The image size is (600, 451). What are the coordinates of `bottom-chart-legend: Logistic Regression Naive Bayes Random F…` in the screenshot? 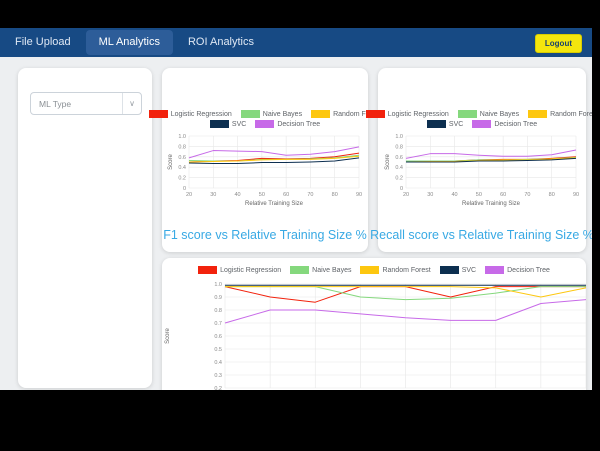 It's located at (374, 270).